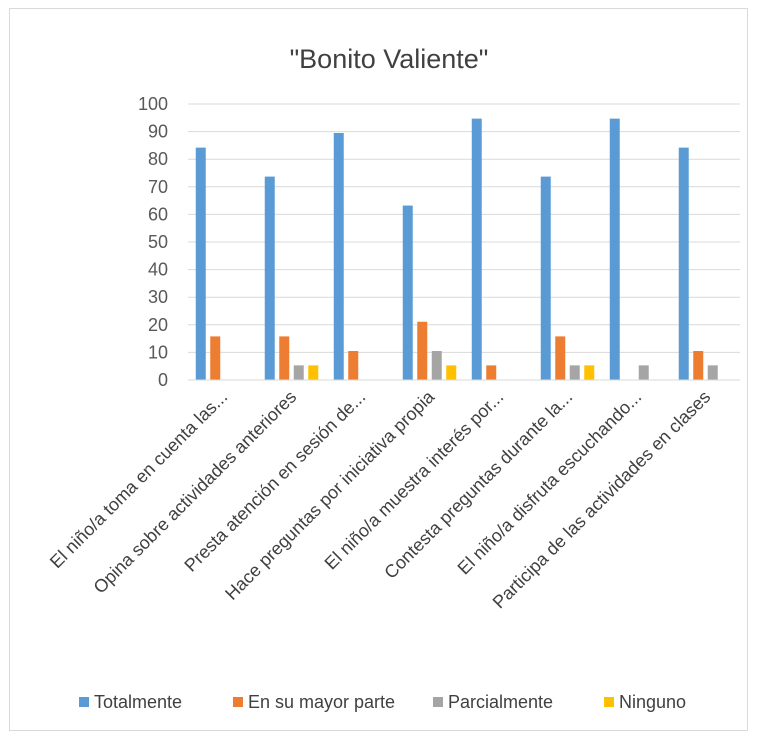  I want to click on y-tick-label: 100, so click(153, 104).